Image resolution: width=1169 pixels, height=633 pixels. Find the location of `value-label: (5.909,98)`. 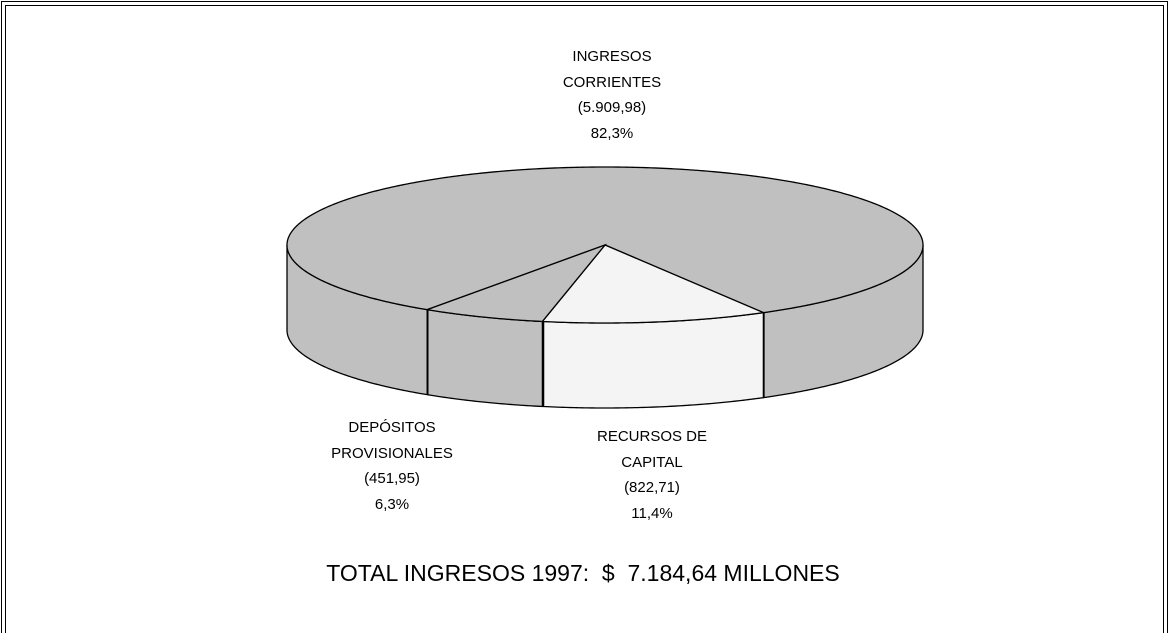

value-label: (5.909,98) is located at coordinates (612, 107).